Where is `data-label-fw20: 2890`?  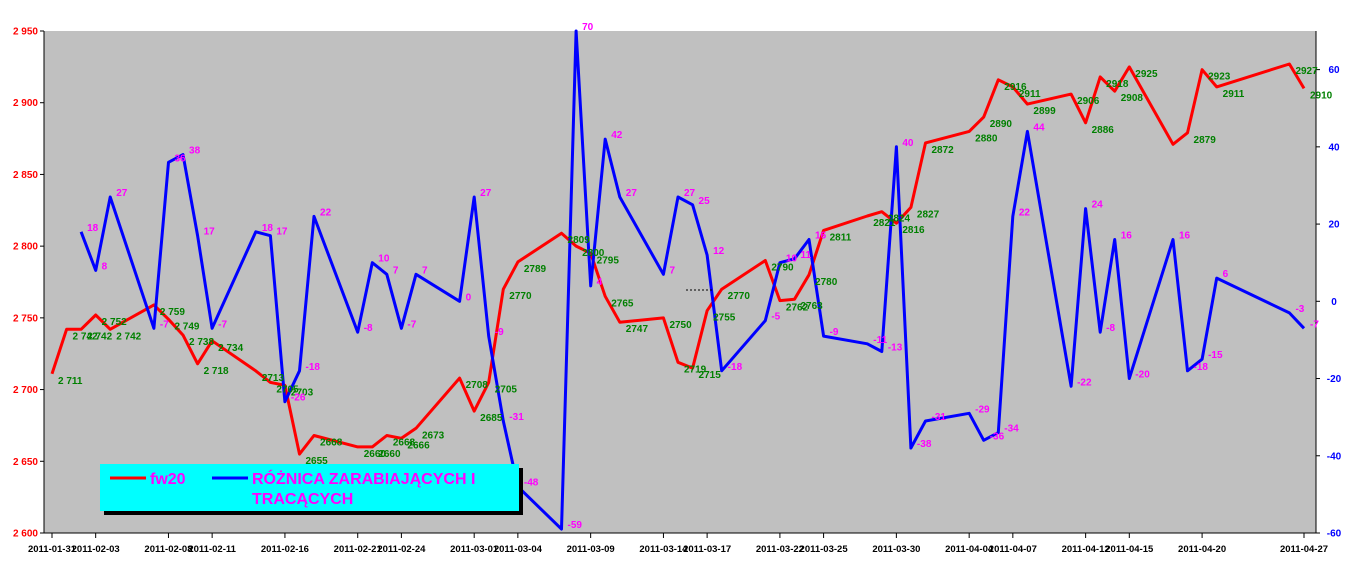 data-label-fw20: 2890 is located at coordinates (1001, 124).